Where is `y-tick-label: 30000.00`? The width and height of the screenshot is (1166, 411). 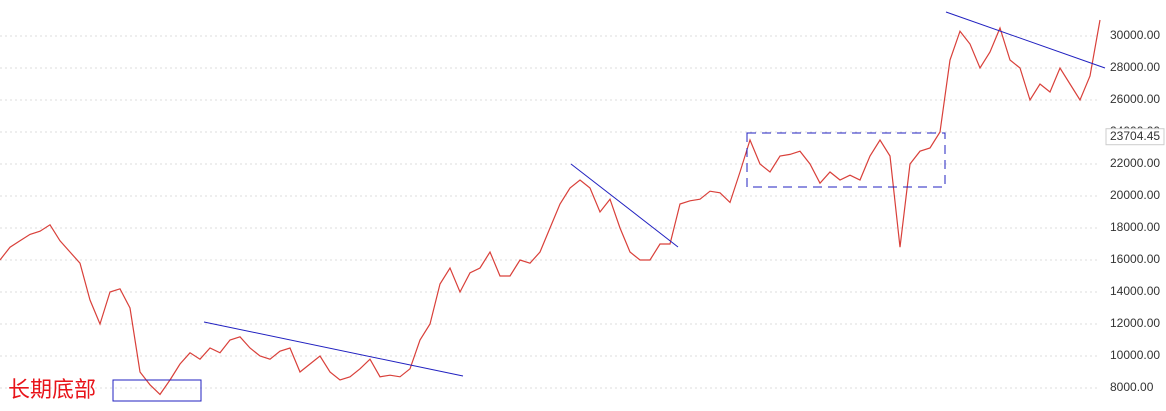
y-tick-label: 30000.00 is located at coordinates (1135, 35).